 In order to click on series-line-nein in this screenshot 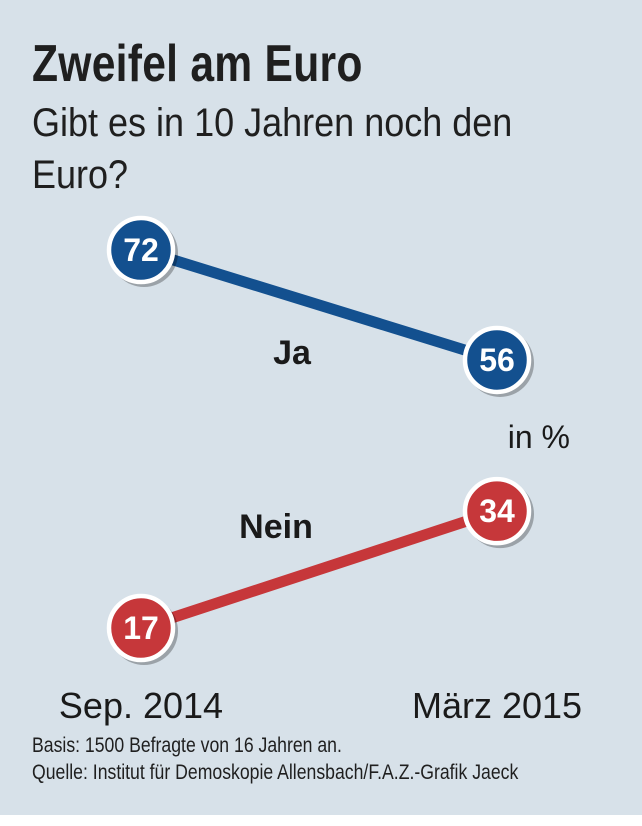, I will do `click(319, 569)`.